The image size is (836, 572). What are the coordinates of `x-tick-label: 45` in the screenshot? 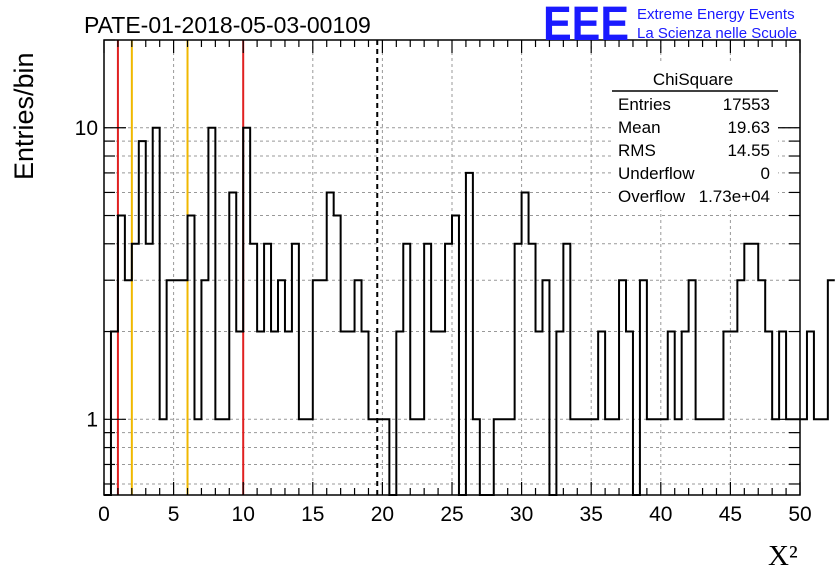 It's located at (730, 514).